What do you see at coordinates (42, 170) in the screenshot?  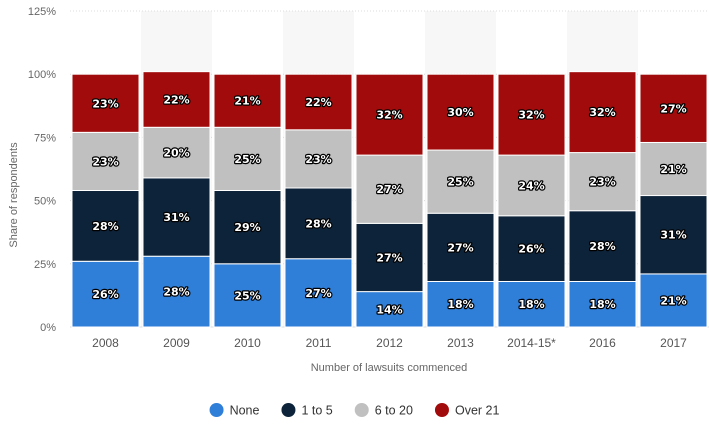 I see `y-axis-ticks: 0% 25% 50% 75% 100% 125%` at bounding box center [42, 170].